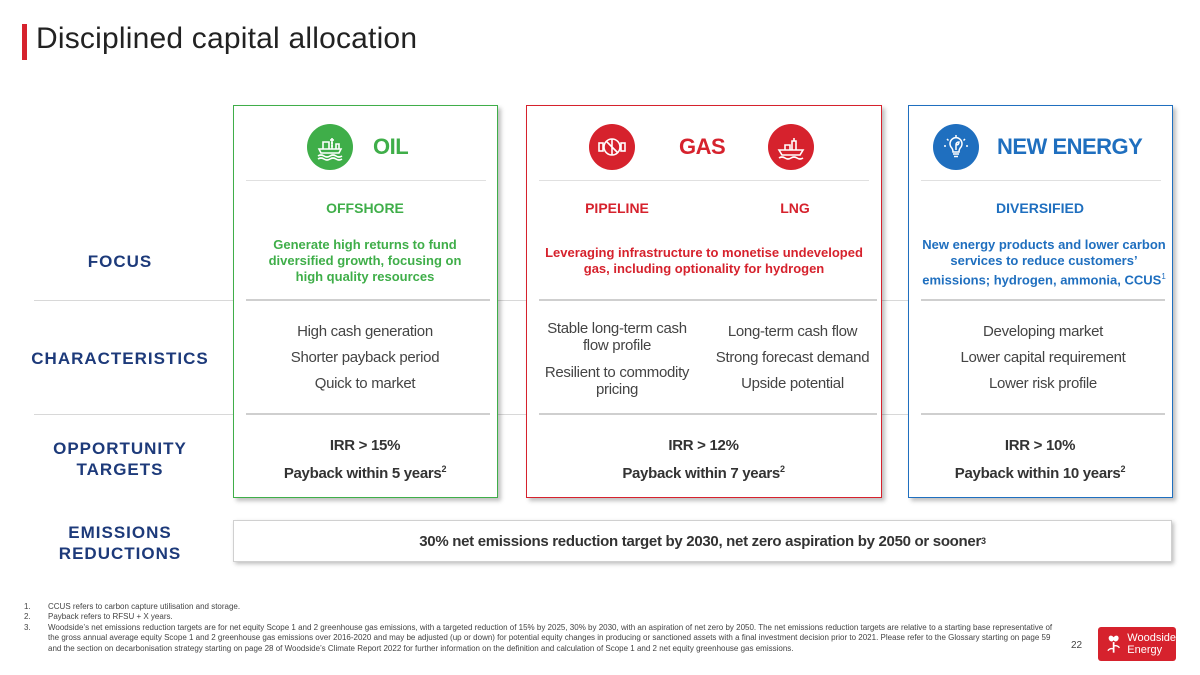  I want to click on row-label-opportunity-targets: OPPORTUNITY TARGETS, so click(120, 459).